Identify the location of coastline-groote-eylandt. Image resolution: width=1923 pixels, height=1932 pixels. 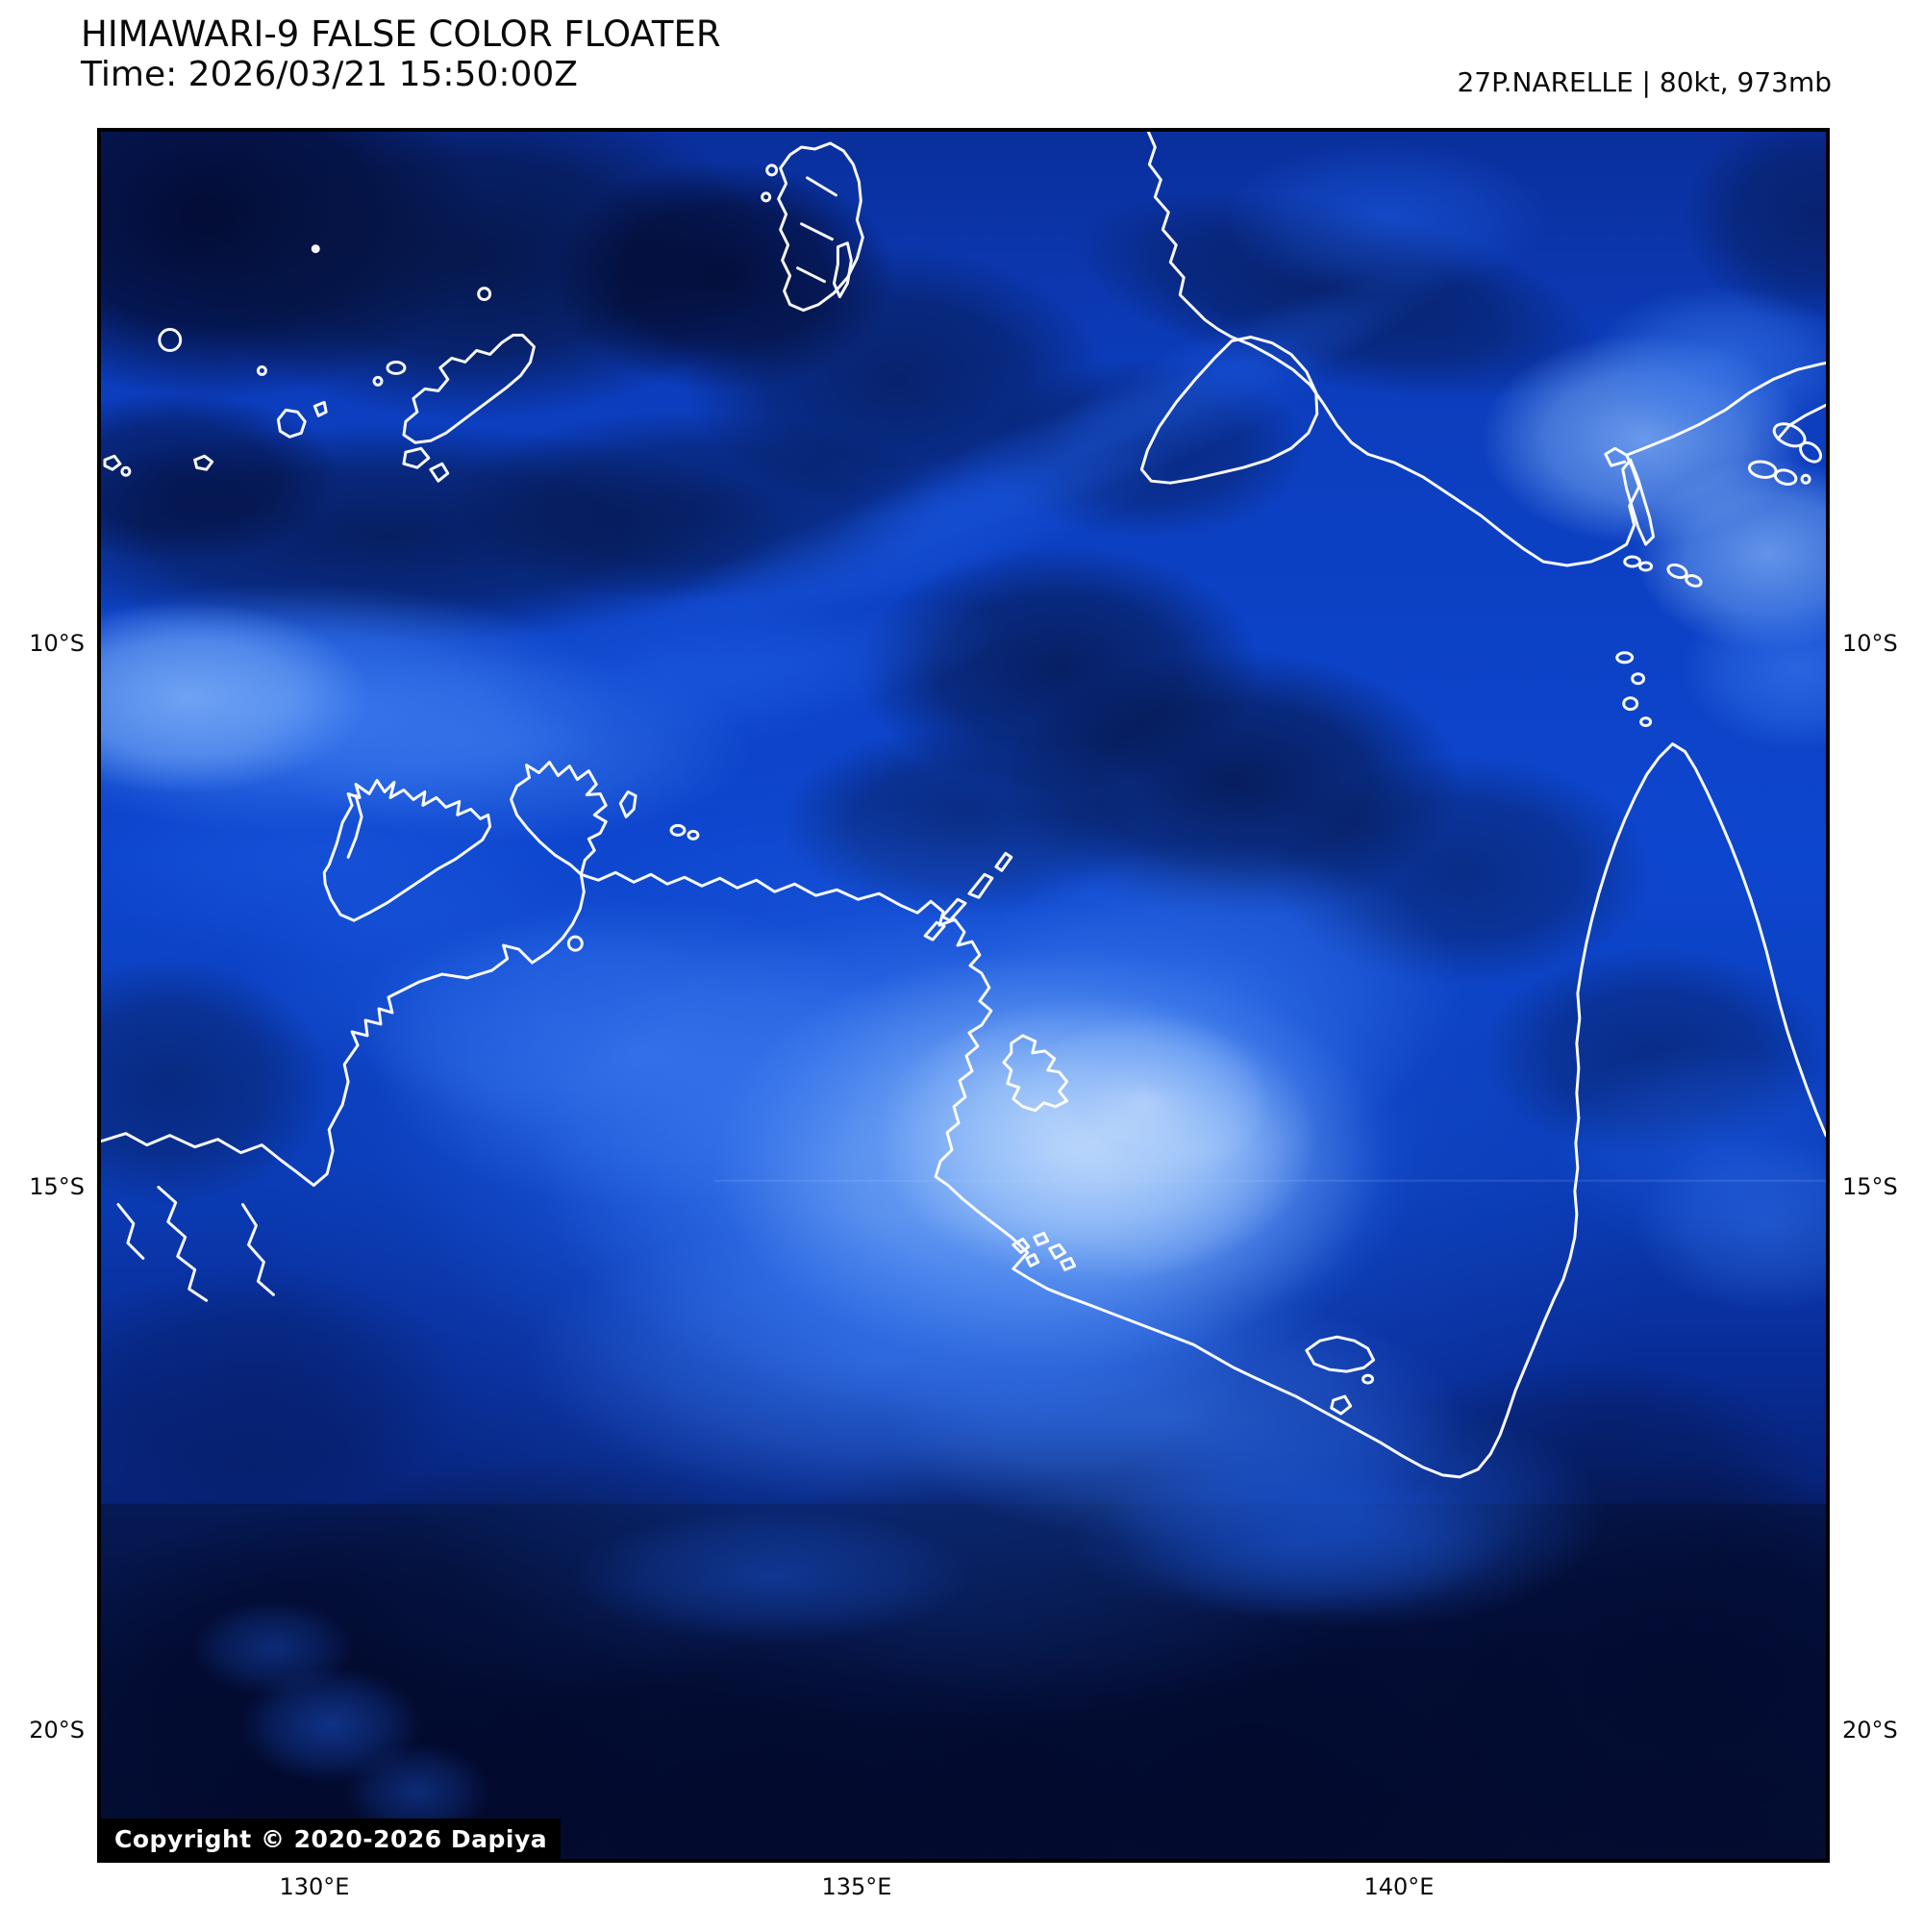
(1035, 1073).